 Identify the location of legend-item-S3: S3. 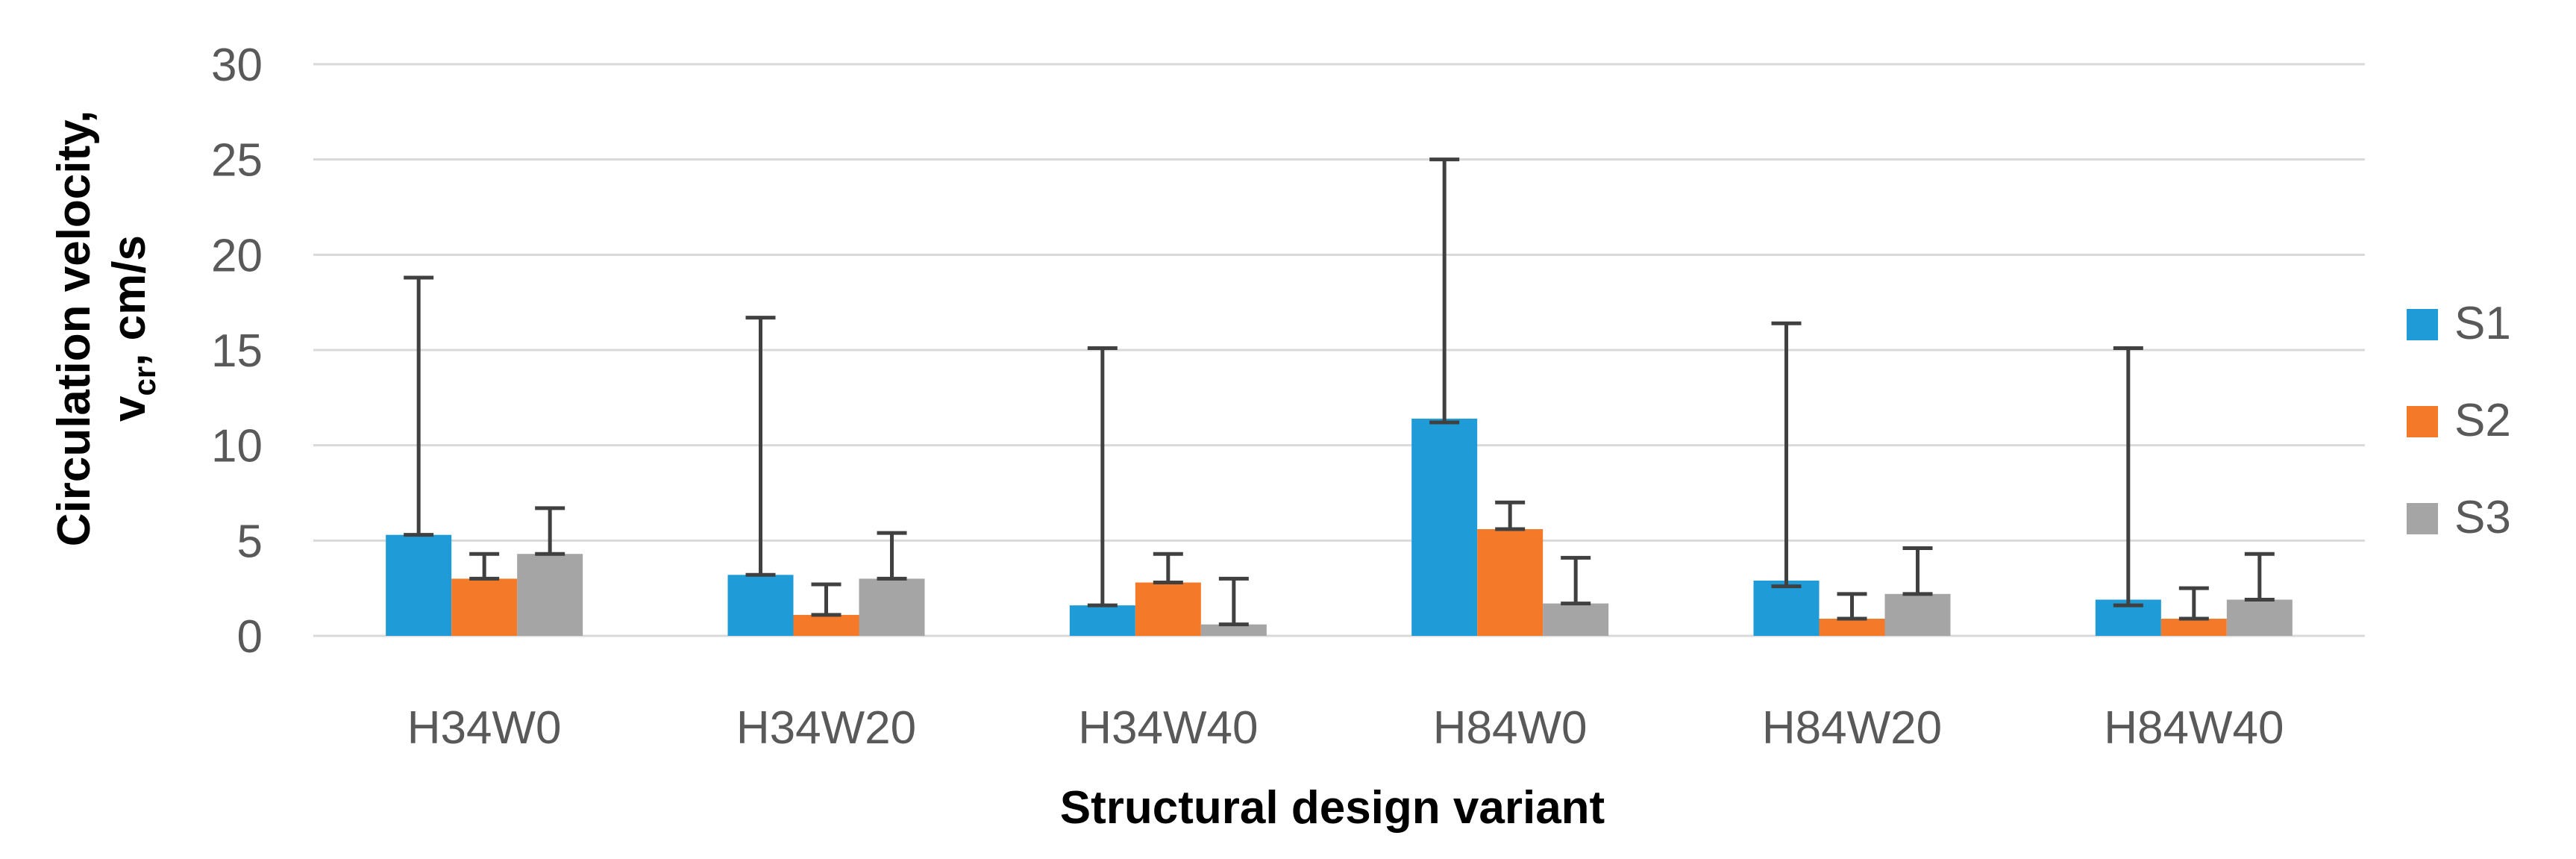
(2459, 517).